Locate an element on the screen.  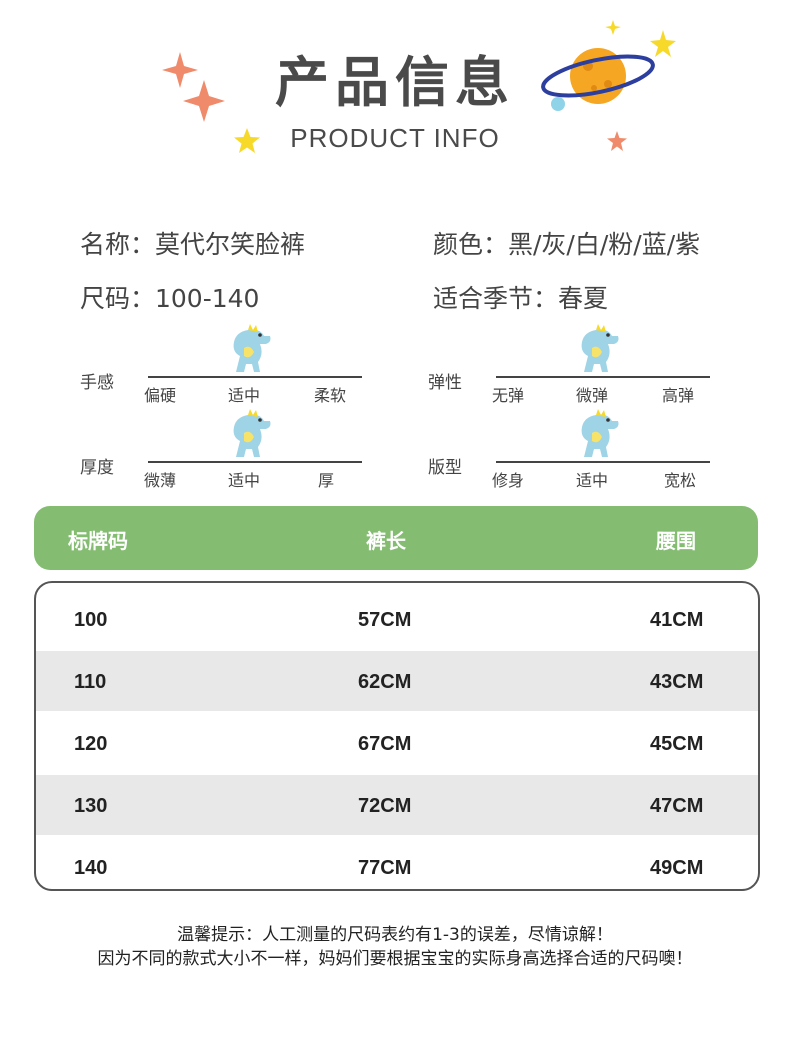
table-cell: 130 is located at coordinates (91, 806).